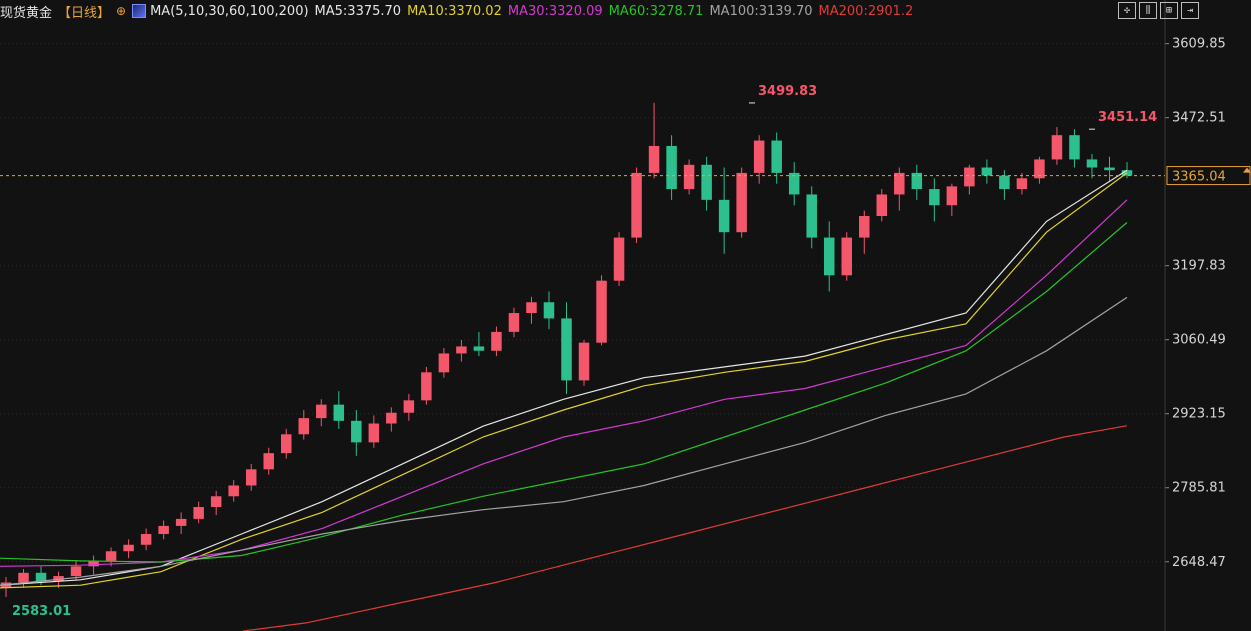  I want to click on y-tick-label: 3472.51, so click(1199, 118).